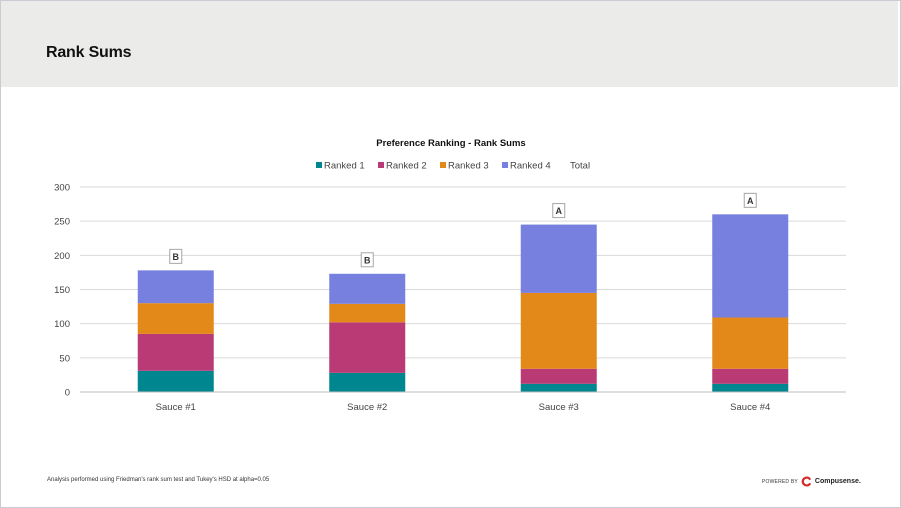 This screenshot has width=901, height=508. Describe the element at coordinates (837, 481) in the screenshot. I see `brand-name: Compusense.` at that location.